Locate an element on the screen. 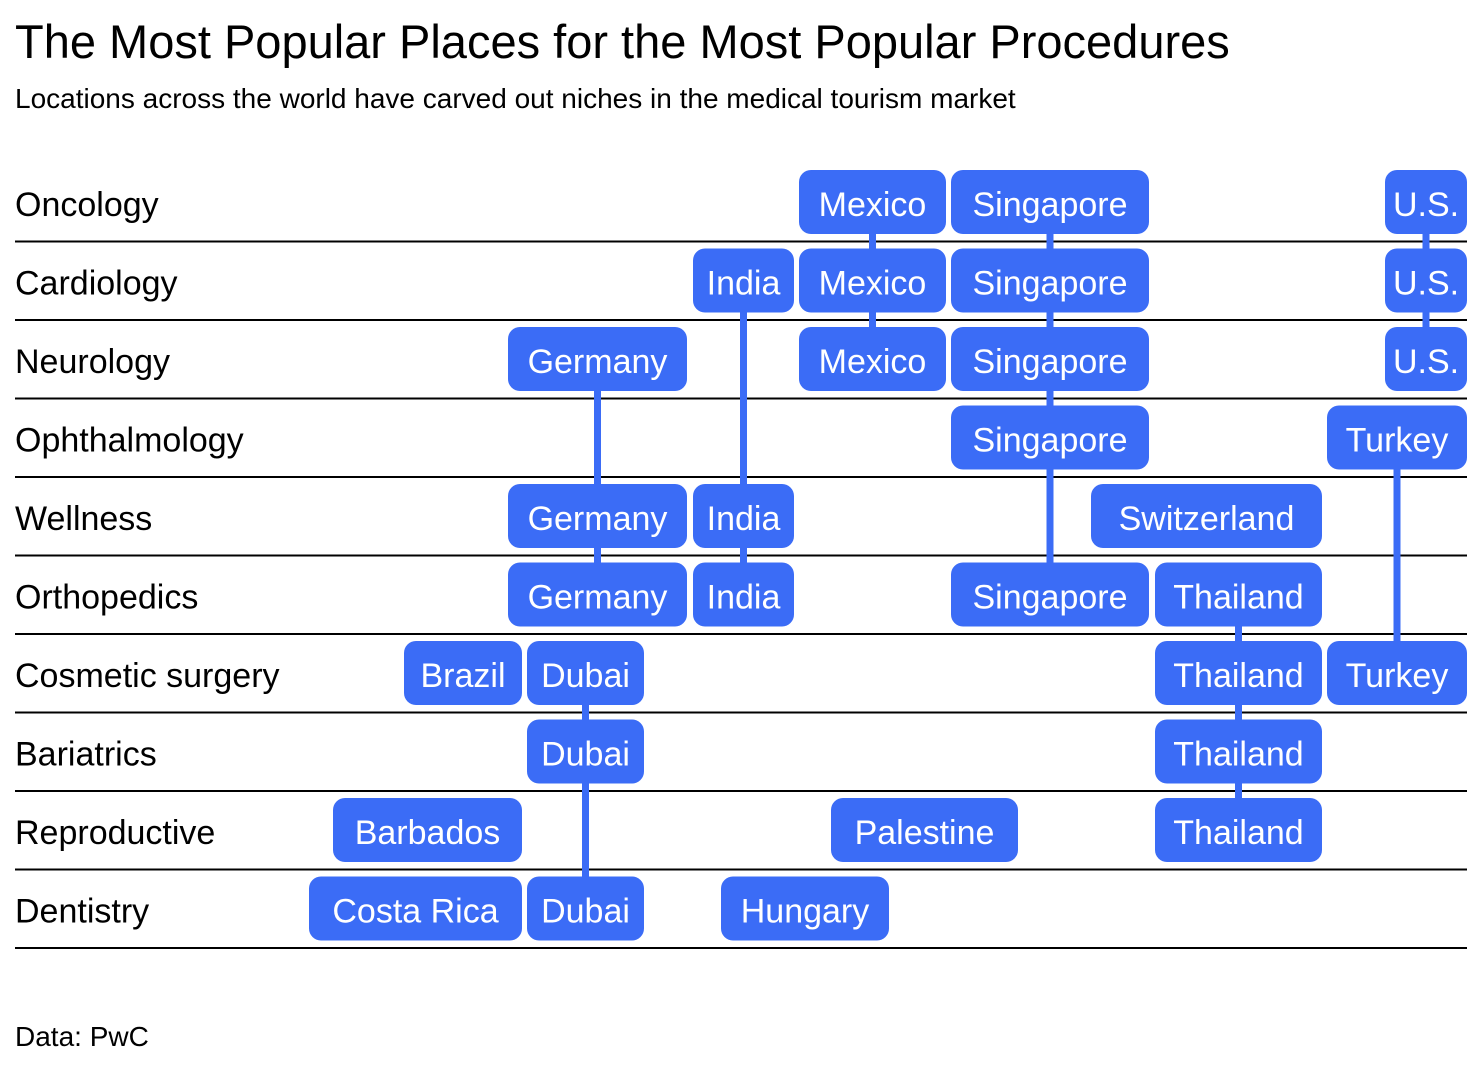 The height and width of the screenshot is (1066, 1482). chip-label: Brazil is located at coordinates (462, 676).